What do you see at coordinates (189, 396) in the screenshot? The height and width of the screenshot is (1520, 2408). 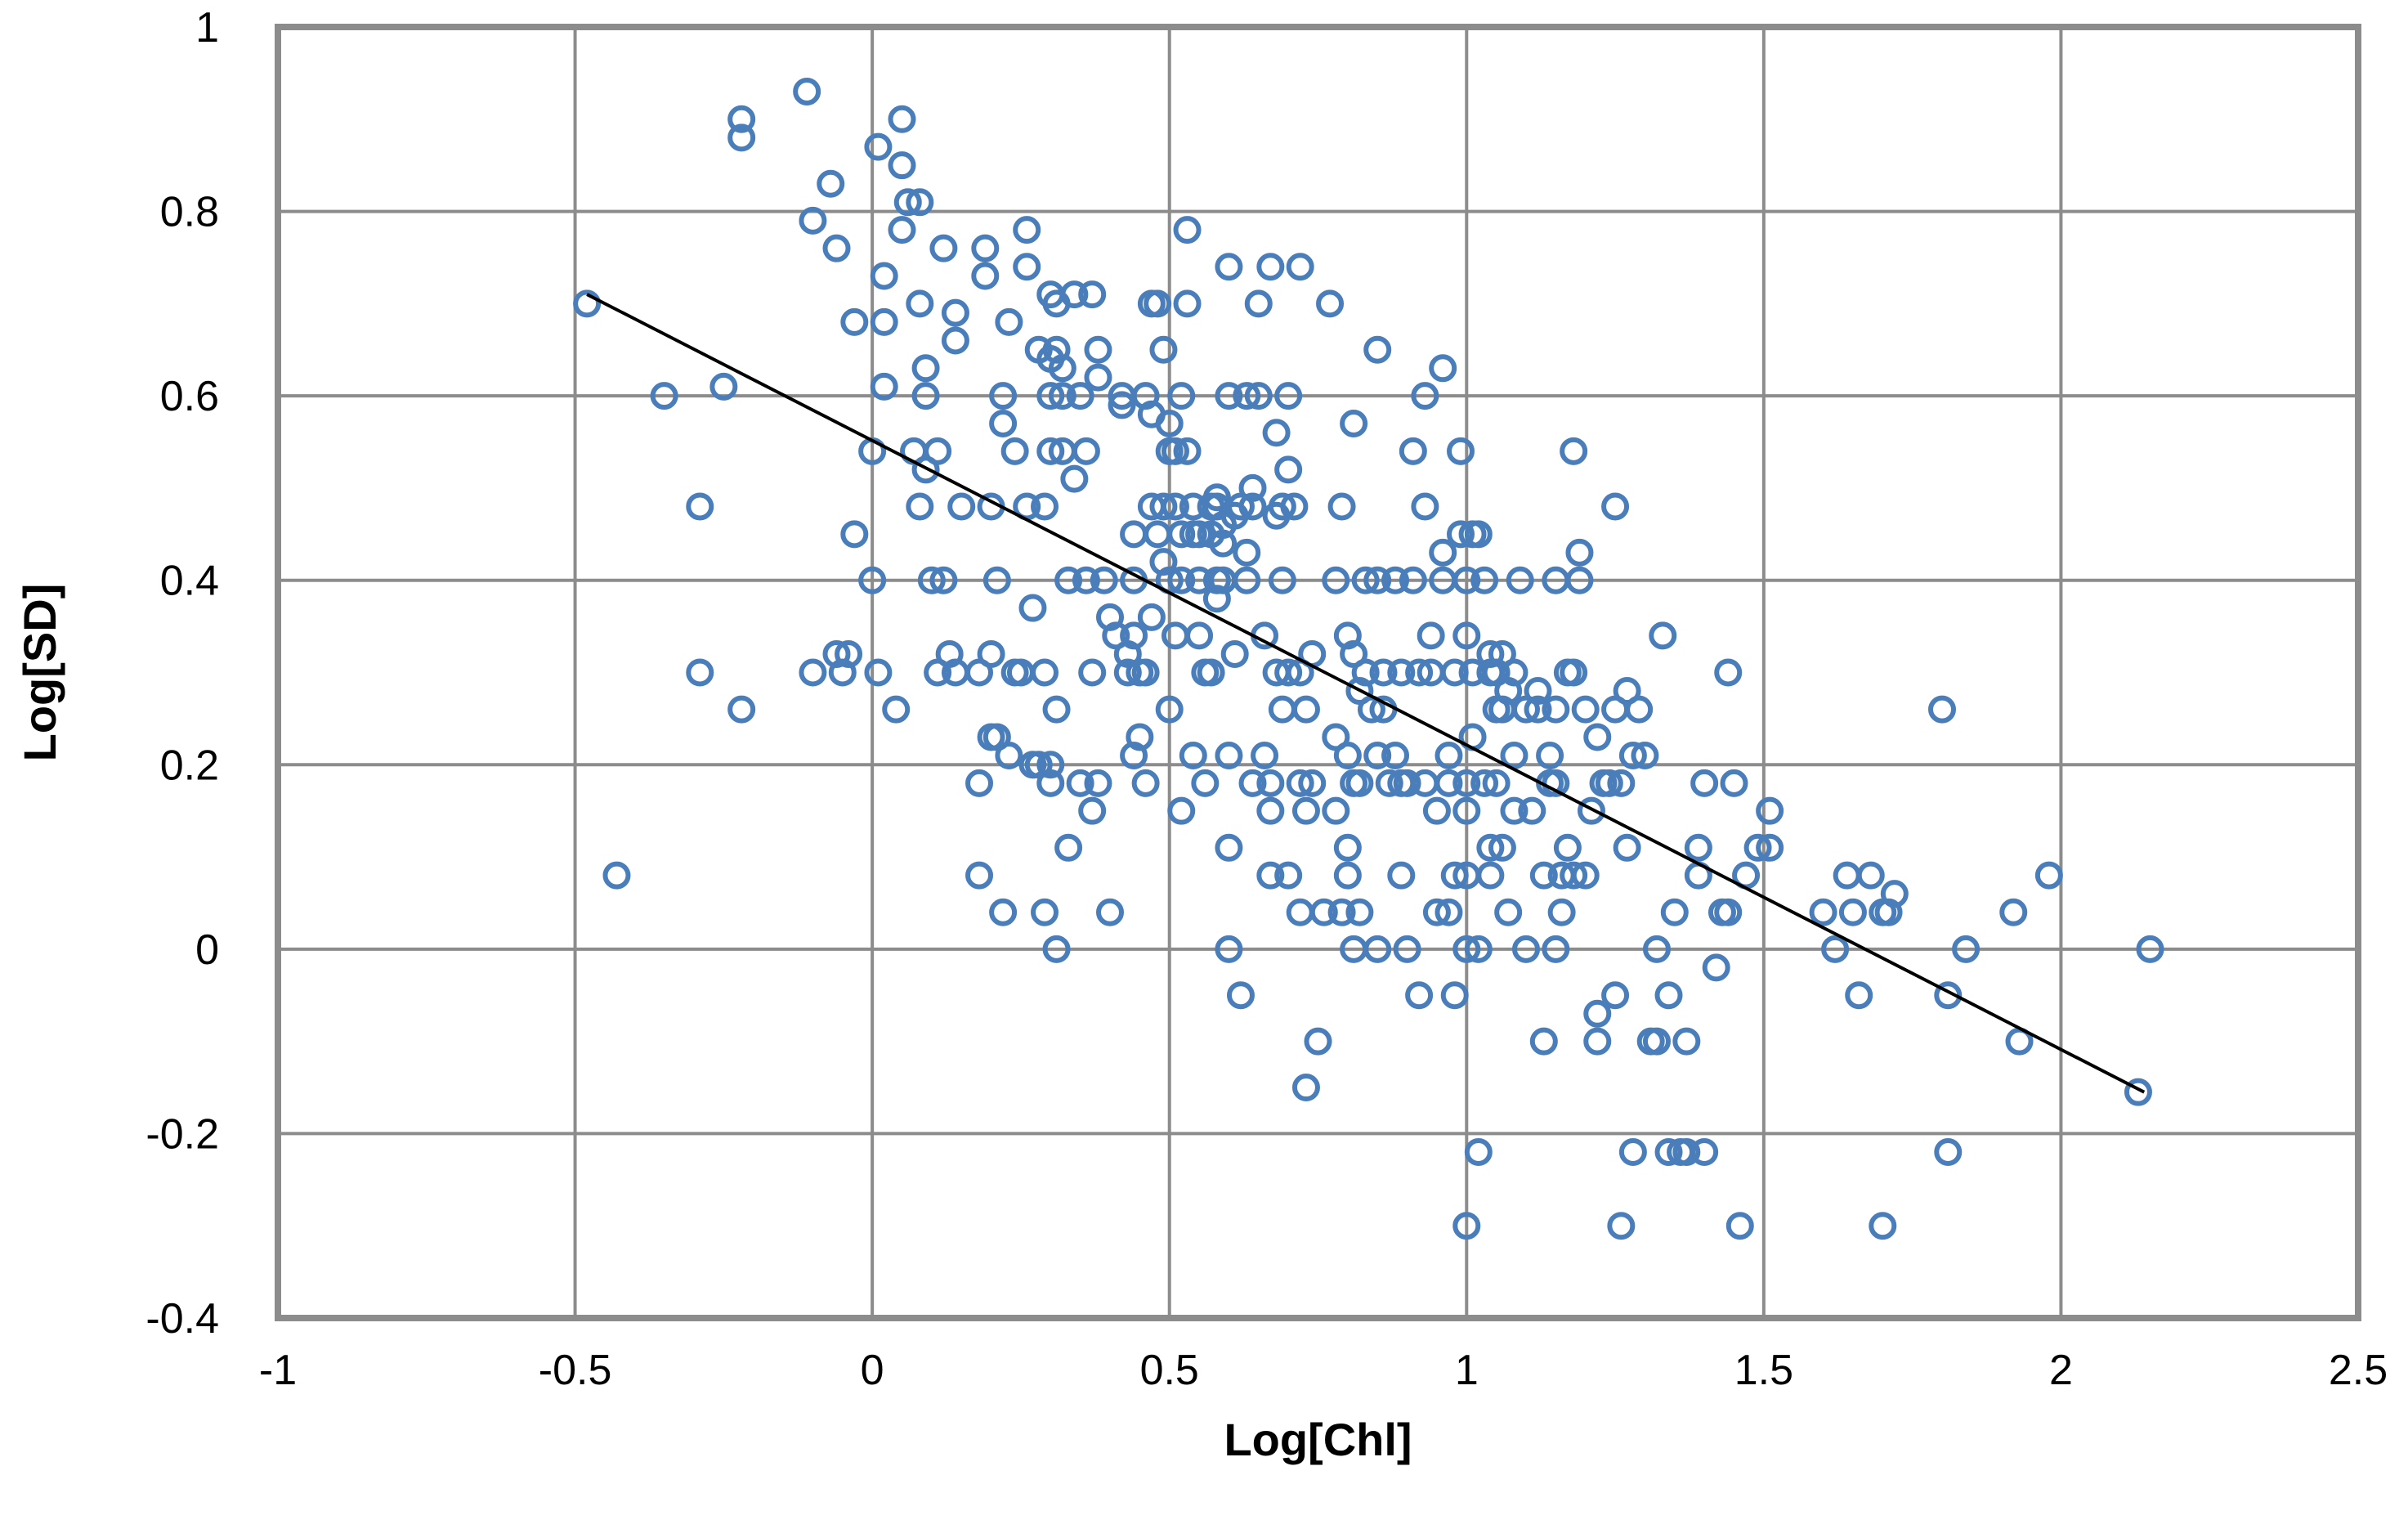 I see `y-tick-label-2: 0.6` at bounding box center [189, 396].